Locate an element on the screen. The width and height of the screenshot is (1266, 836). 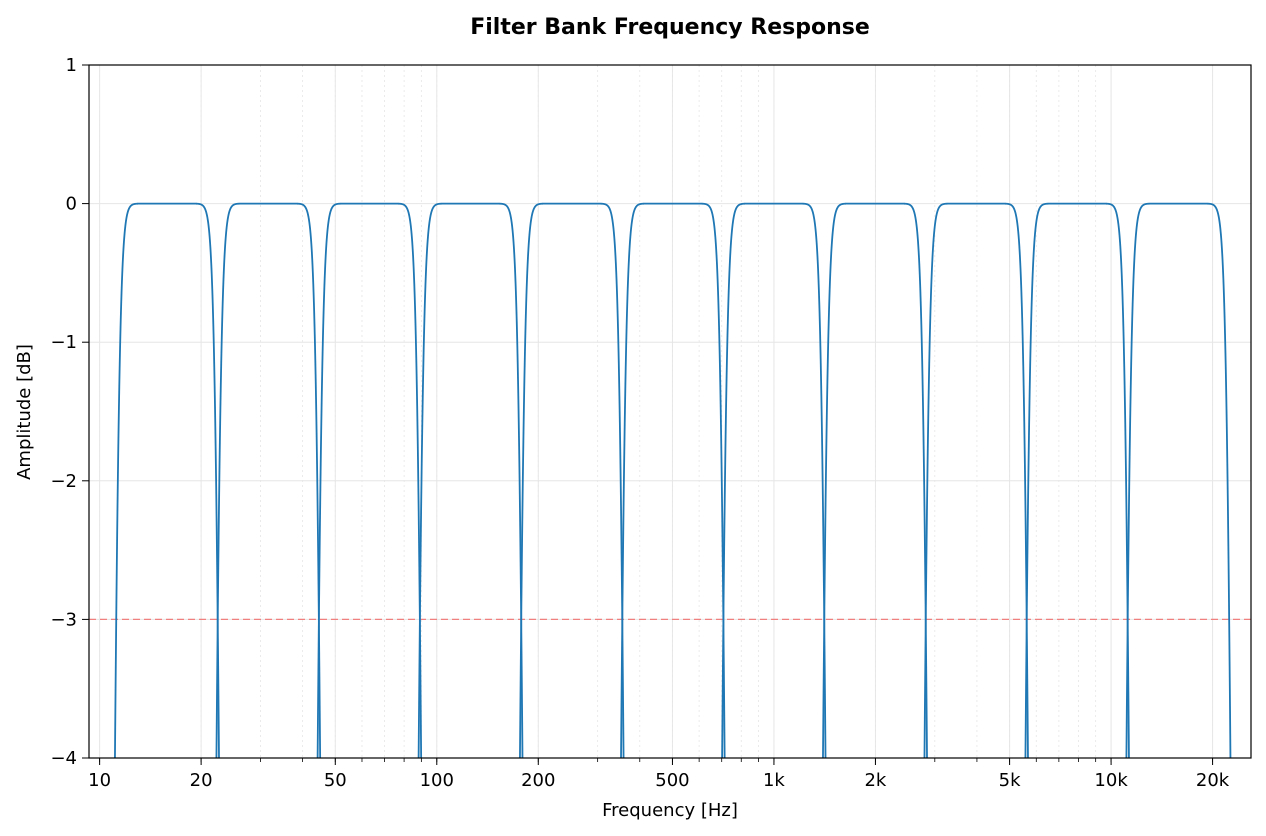
y-tick-label: 0 is located at coordinates (71, 204).